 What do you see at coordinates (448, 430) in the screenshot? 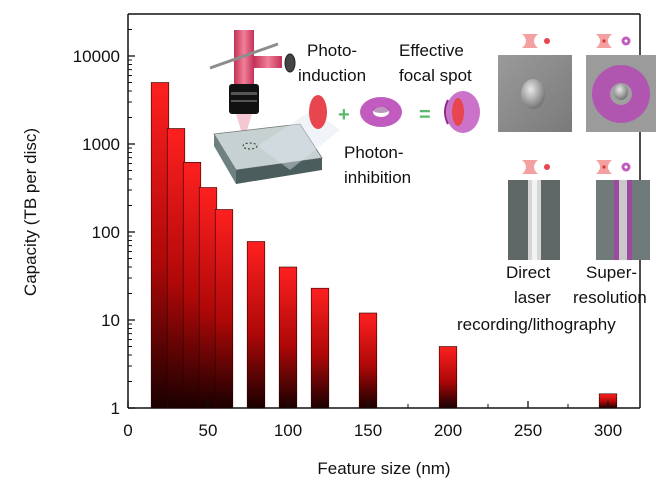
I see `x-tick-label: 200` at bounding box center [448, 430].